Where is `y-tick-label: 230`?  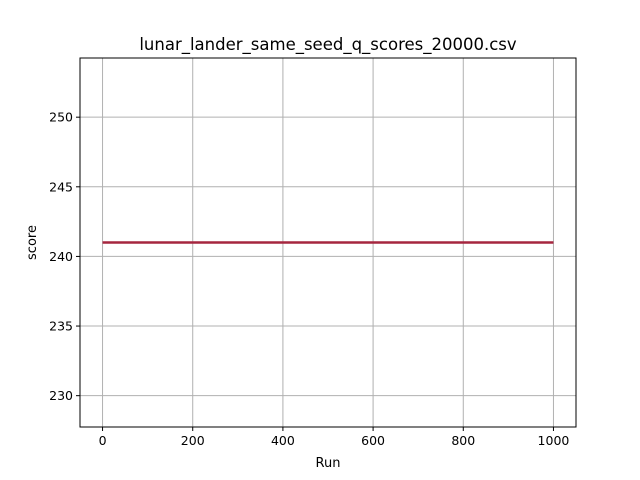
y-tick-label: 230 is located at coordinates (61, 395).